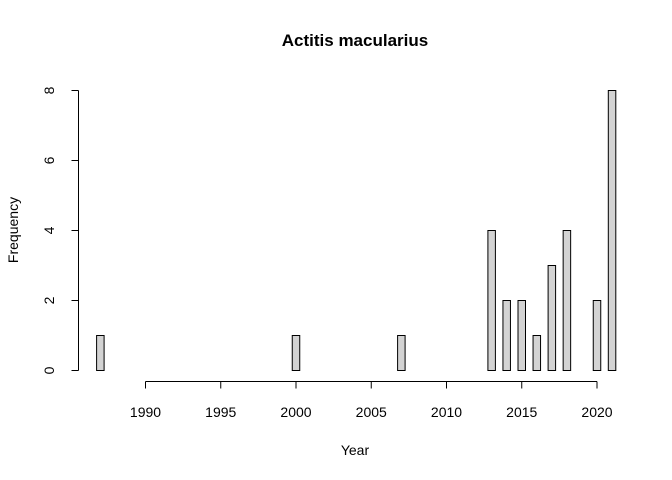 This screenshot has width=672, height=480. Describe the element at coordinates (145, 412) in the screenshot. I see `x-tick-label: 1990` at that location.